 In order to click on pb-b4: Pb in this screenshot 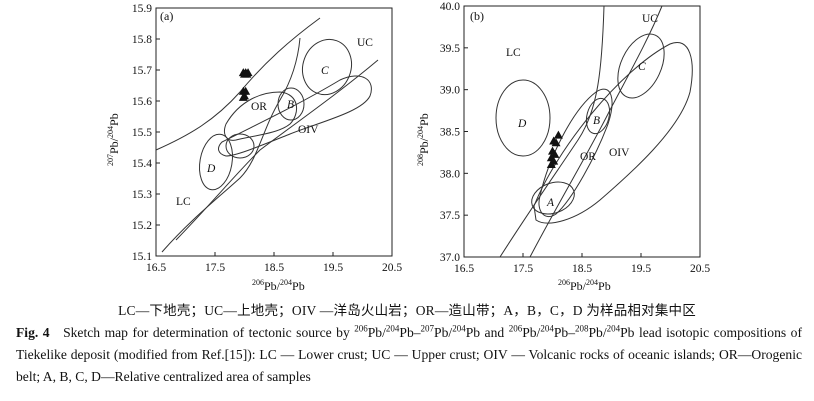, I will do `click(627, 332)`.